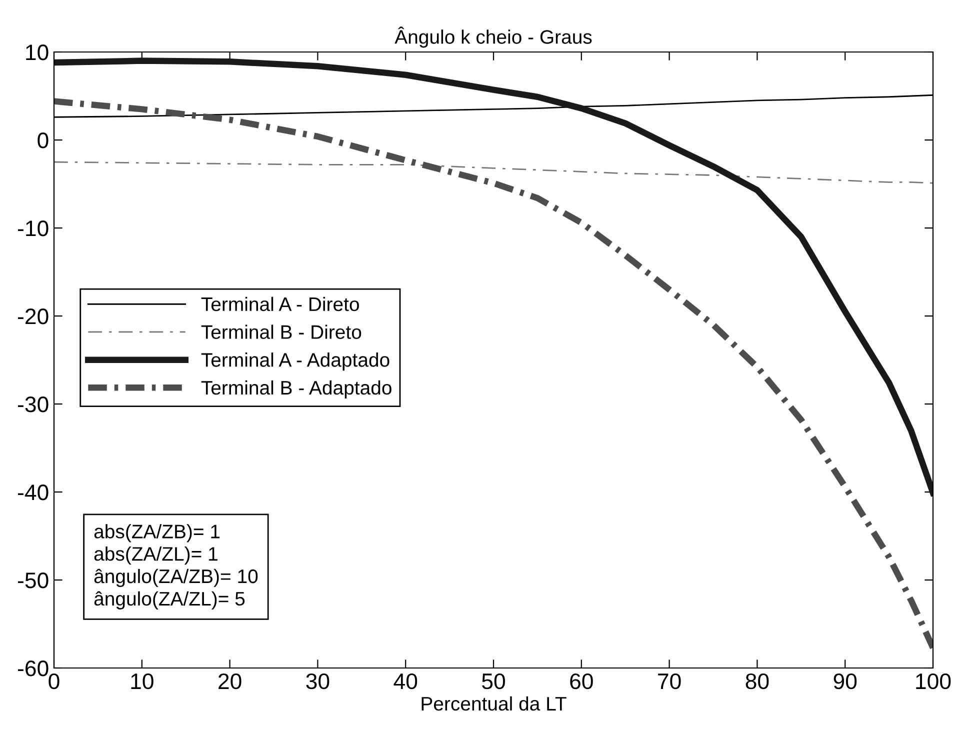  I want to click on y-tick-label: -60, so click(33, 668).